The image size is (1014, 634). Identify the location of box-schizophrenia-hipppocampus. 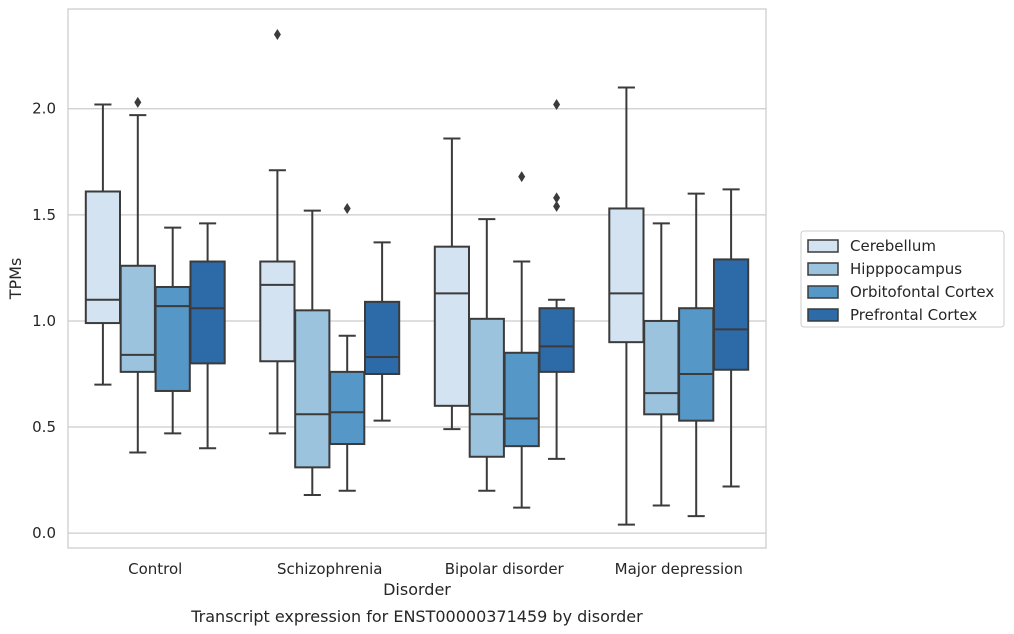
(312, 352).